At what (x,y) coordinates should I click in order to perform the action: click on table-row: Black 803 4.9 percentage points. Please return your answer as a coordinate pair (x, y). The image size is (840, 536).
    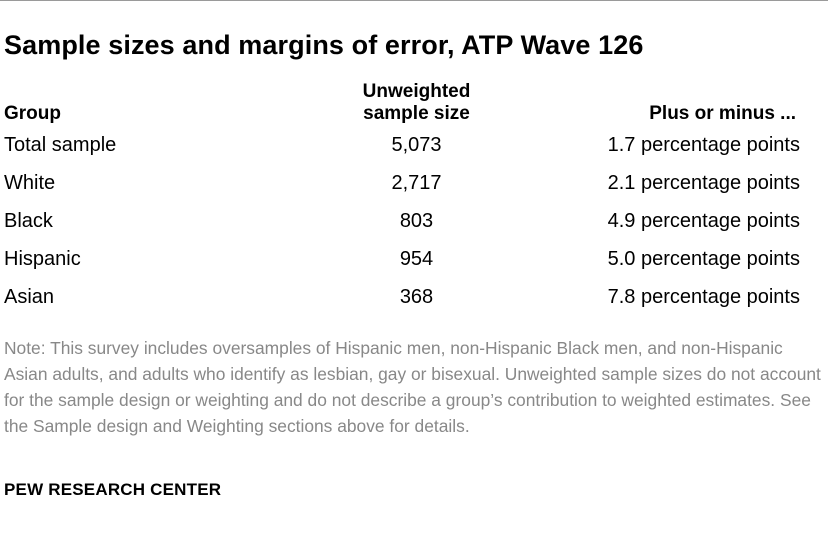
    Looking at the image, I should click on (415, 221).